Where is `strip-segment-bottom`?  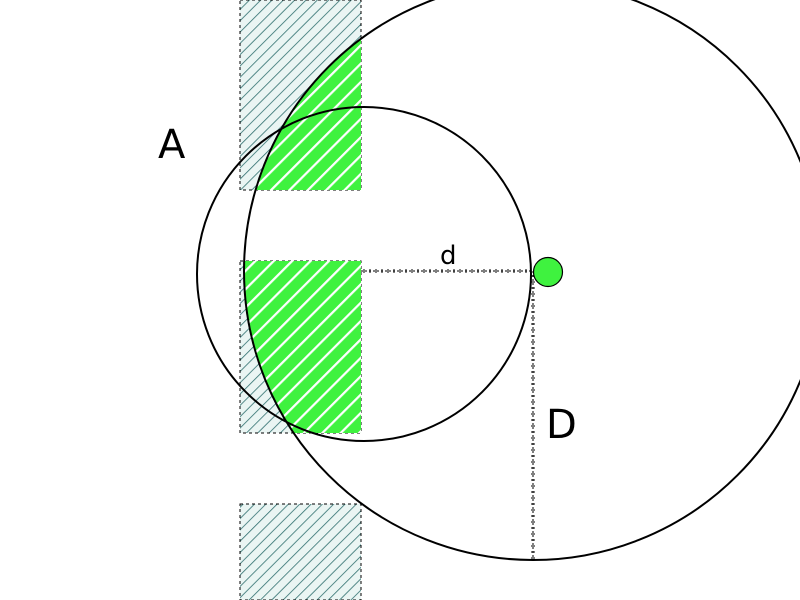
strip-segment-bottom is located at coordinates (300, 551).